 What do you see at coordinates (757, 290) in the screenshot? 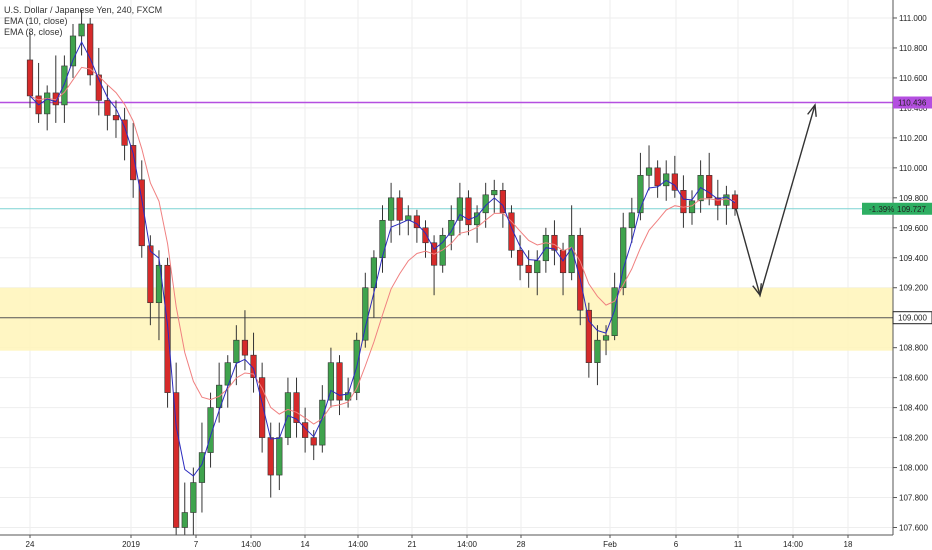
I see `projection-down-arrowhead` at bounding box center [757, 290].